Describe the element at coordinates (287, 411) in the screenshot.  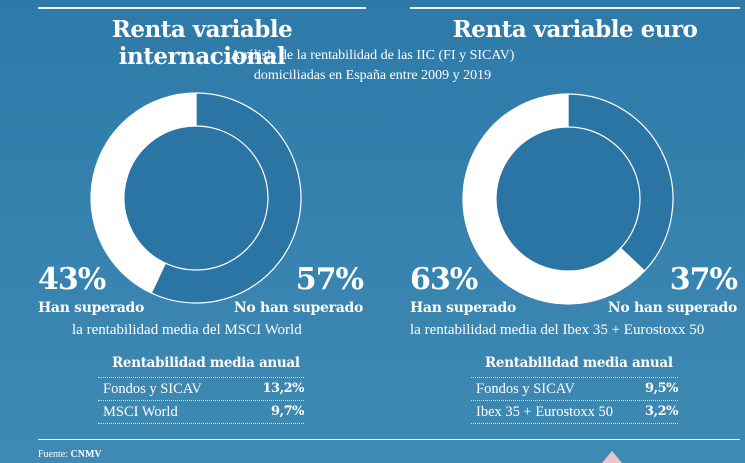
I see `row-value: 9,7%` at that location.